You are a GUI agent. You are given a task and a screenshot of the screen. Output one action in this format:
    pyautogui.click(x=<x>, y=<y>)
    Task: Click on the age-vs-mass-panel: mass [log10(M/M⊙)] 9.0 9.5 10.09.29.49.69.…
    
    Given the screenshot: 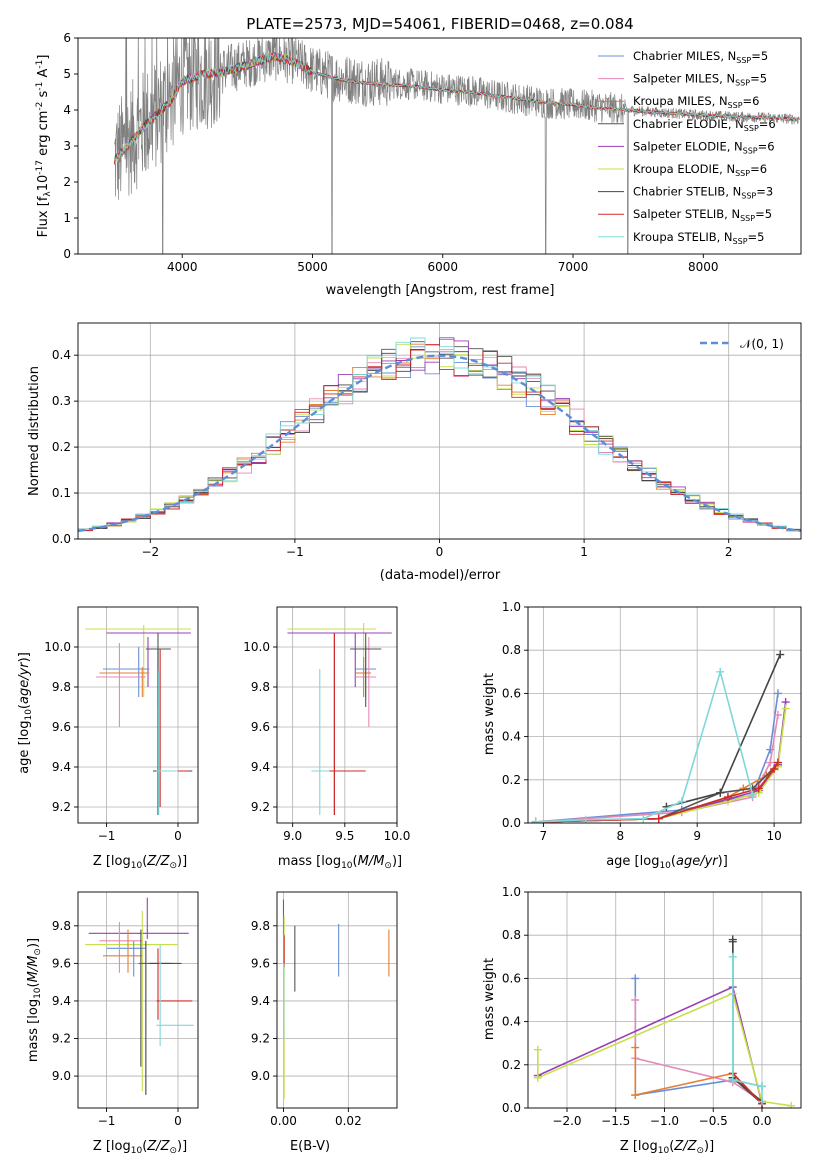 What is the action you would take?
    pyautogui.click(x=326, y=738)
    